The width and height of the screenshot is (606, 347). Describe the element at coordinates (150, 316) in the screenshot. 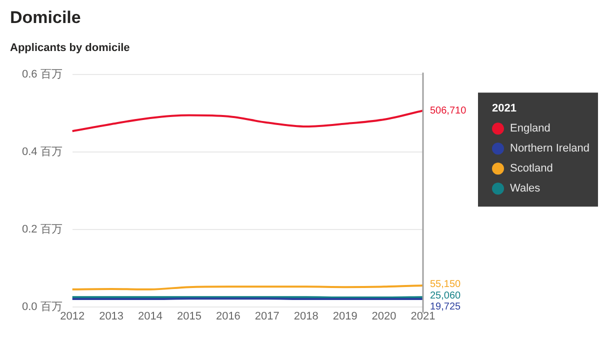

I see `x-tick-label: 2014` at that location.